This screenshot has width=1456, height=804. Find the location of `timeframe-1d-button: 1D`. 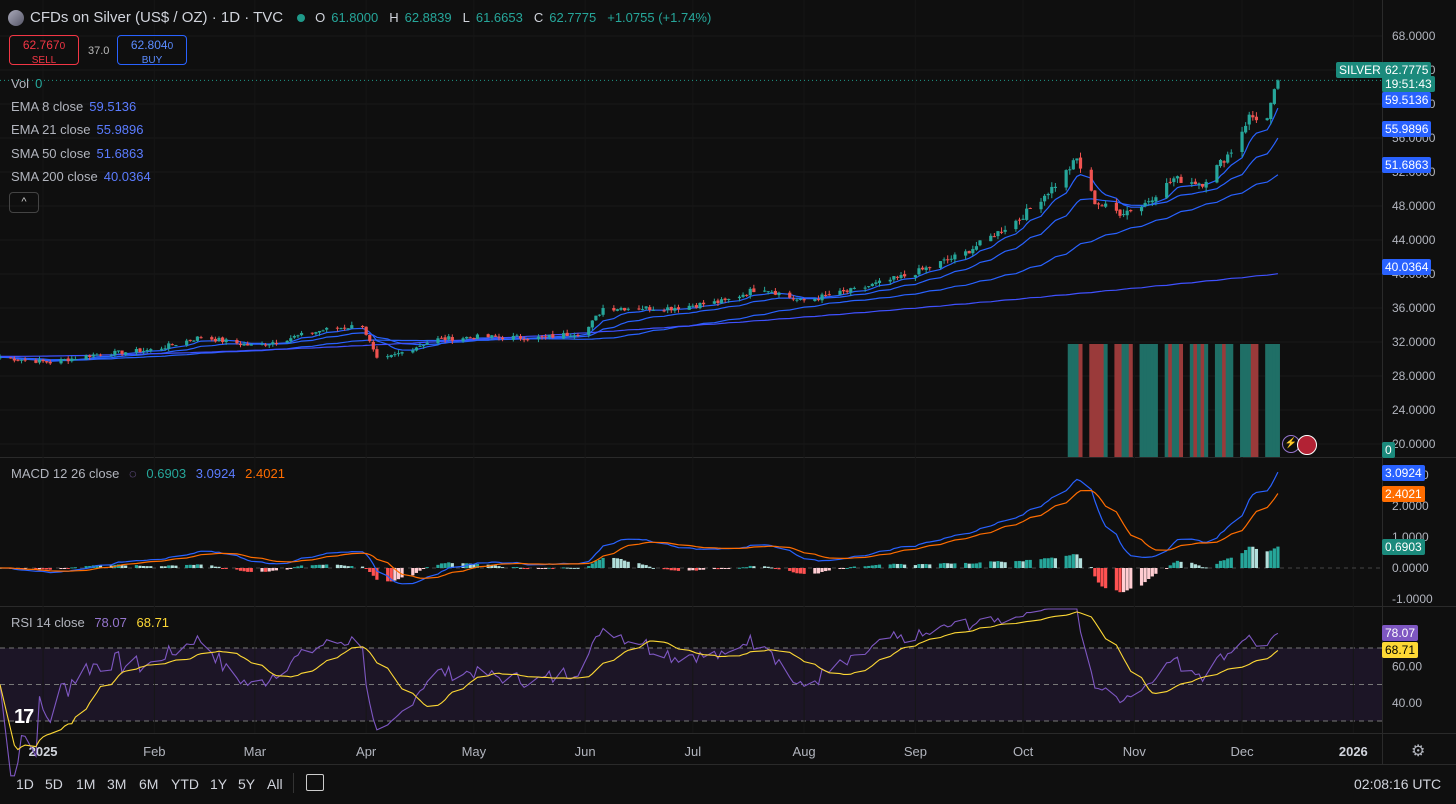

timeframe-1d-button: 1D is located at coordinates (25, 784).